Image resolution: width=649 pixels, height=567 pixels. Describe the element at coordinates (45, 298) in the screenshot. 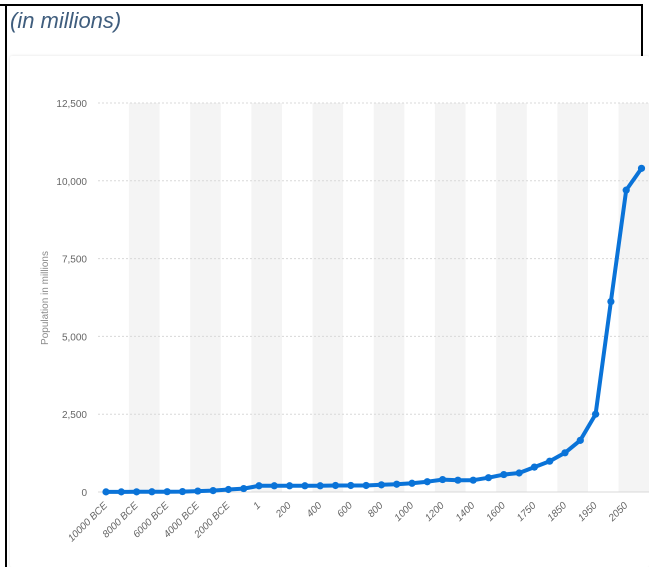

I see `y-axis-label: Population in millions` at that location.